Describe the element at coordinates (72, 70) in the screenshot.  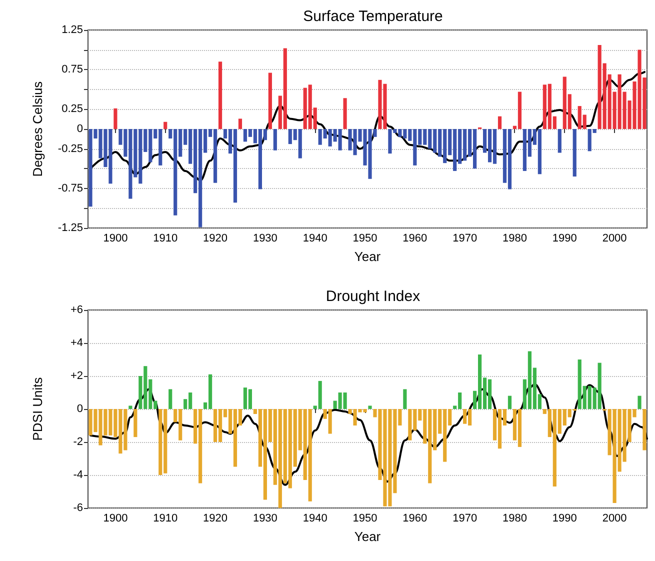
I see `y-tick-label: 0.75` at that location.